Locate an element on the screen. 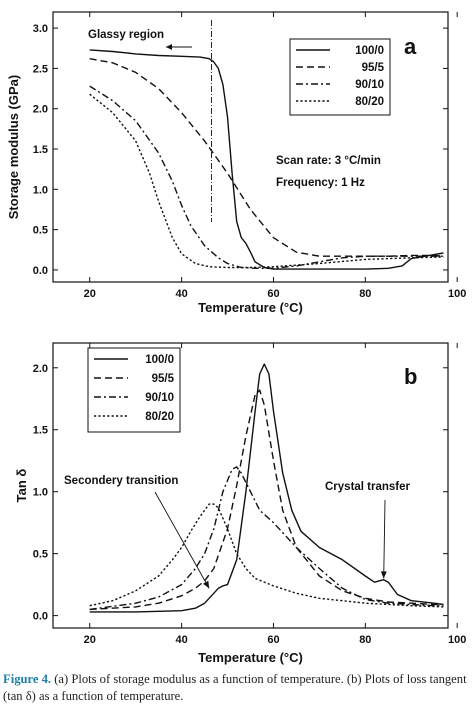 Image resolution: width=473 pixels, height=715 pixels. y-tick-label: 3.0 is located at coordinates (40, 29).